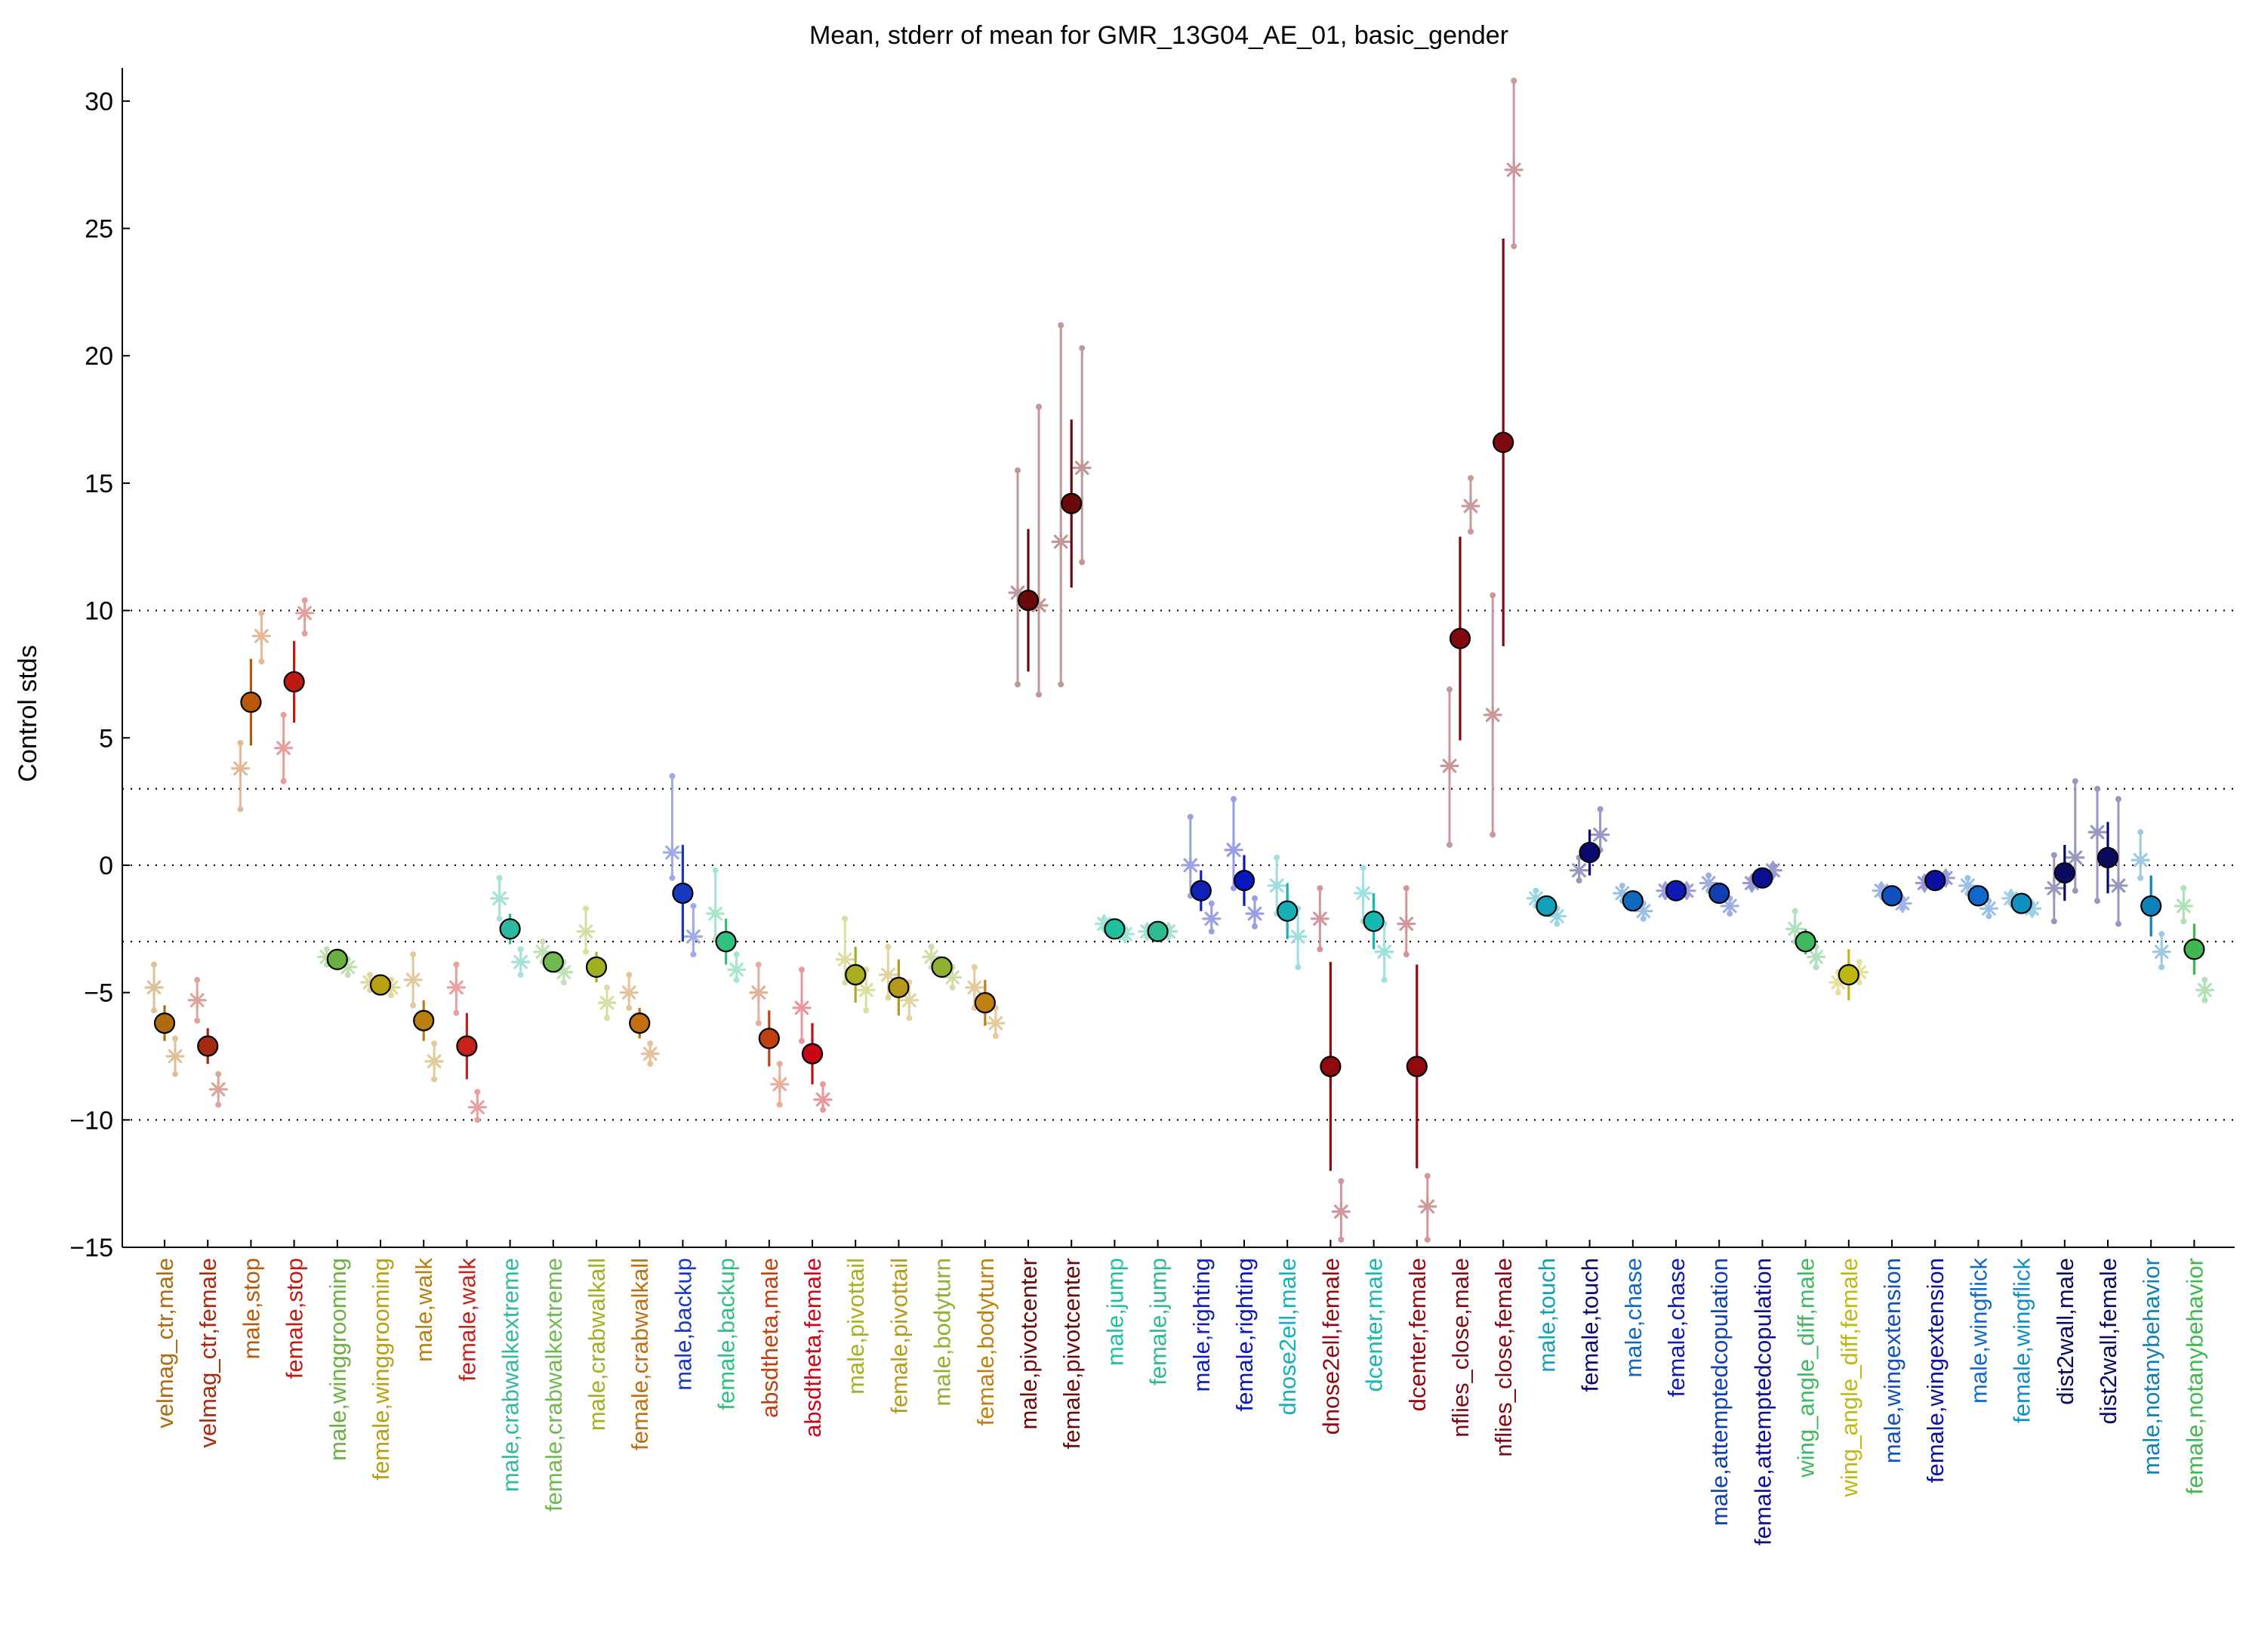 The image size is (2246, 1652). What do you see at coordinates (1201, 1325) in the screenshot?
I see `x-tick-label: male,righting` at bounding box center [1201, 1325].